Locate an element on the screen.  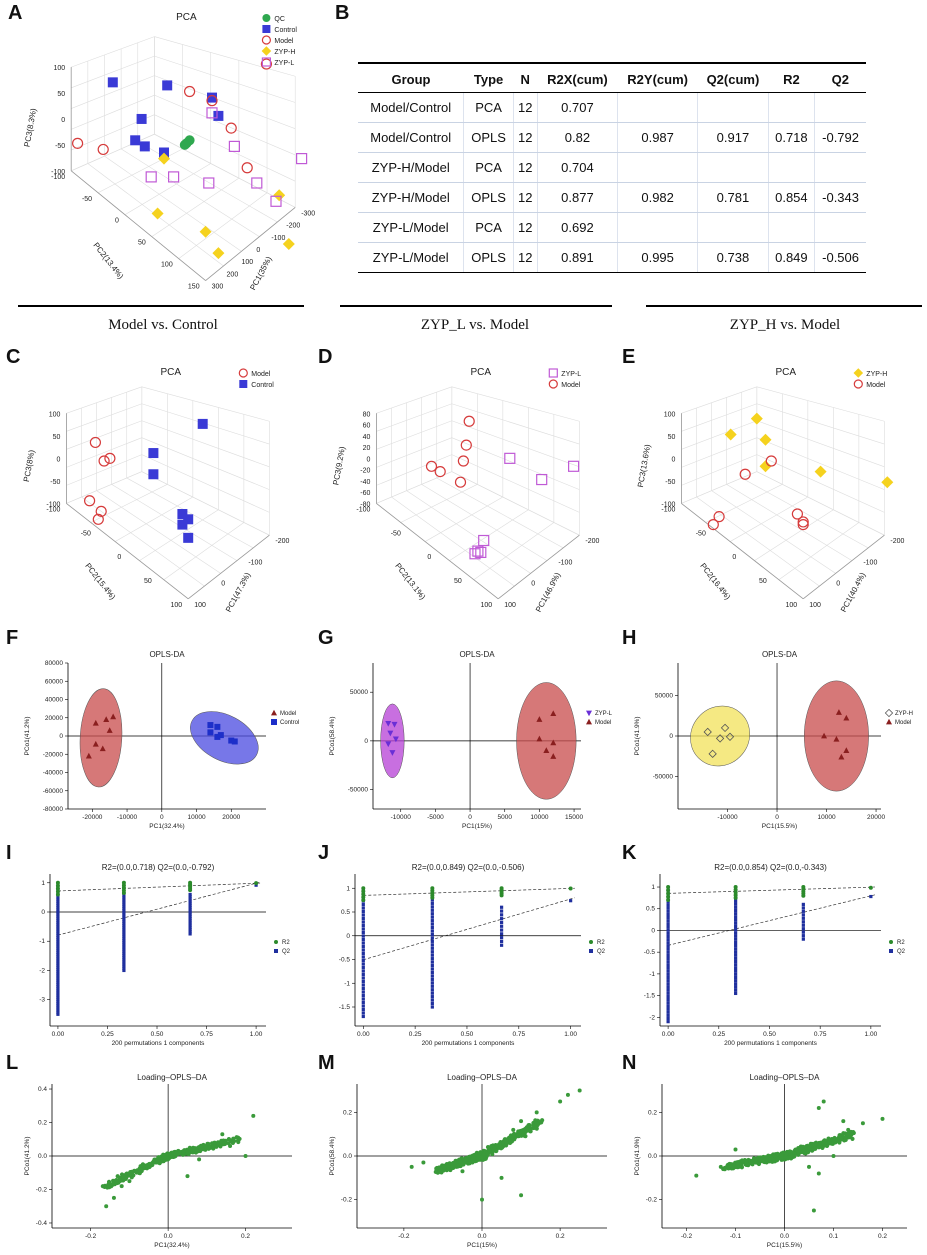
x-tick-label: 0.75 is located at coordinates (820, 1034).